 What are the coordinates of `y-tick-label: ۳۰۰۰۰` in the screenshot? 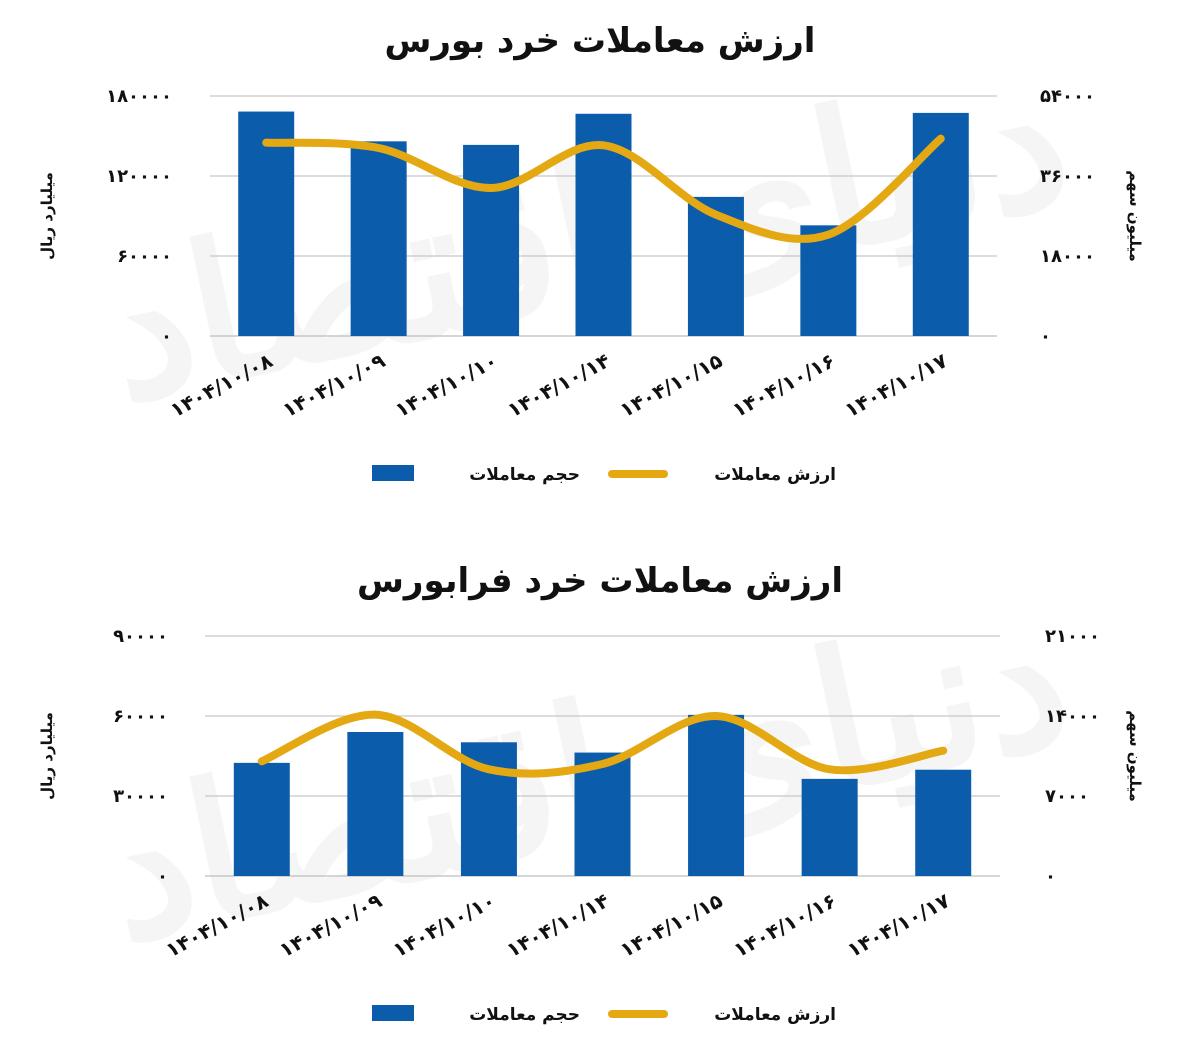 It's located at (140, 796).